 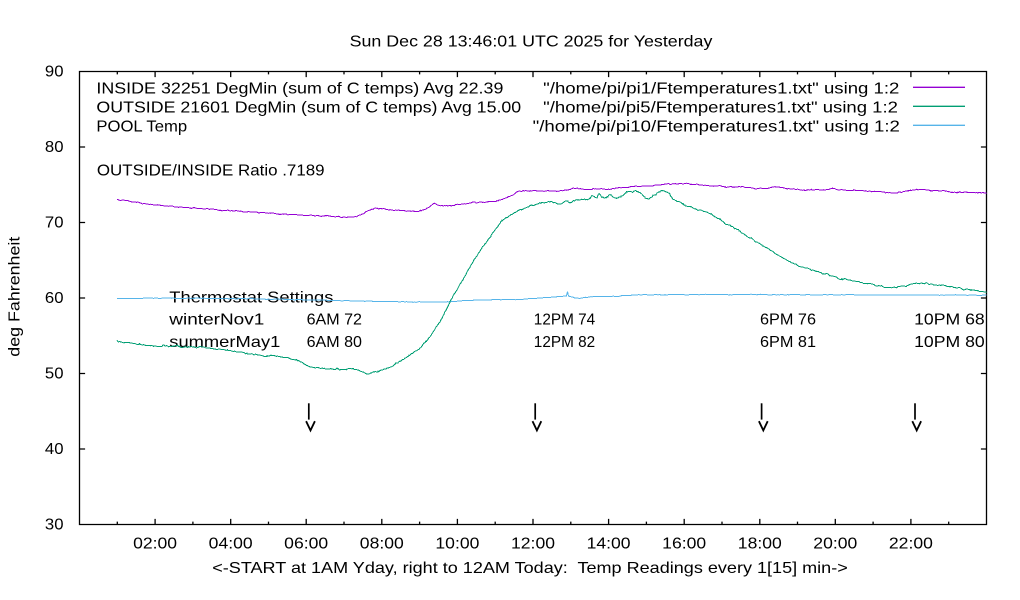 I want to click on svg-text: POOL Temp, so click(x=141, y=126).